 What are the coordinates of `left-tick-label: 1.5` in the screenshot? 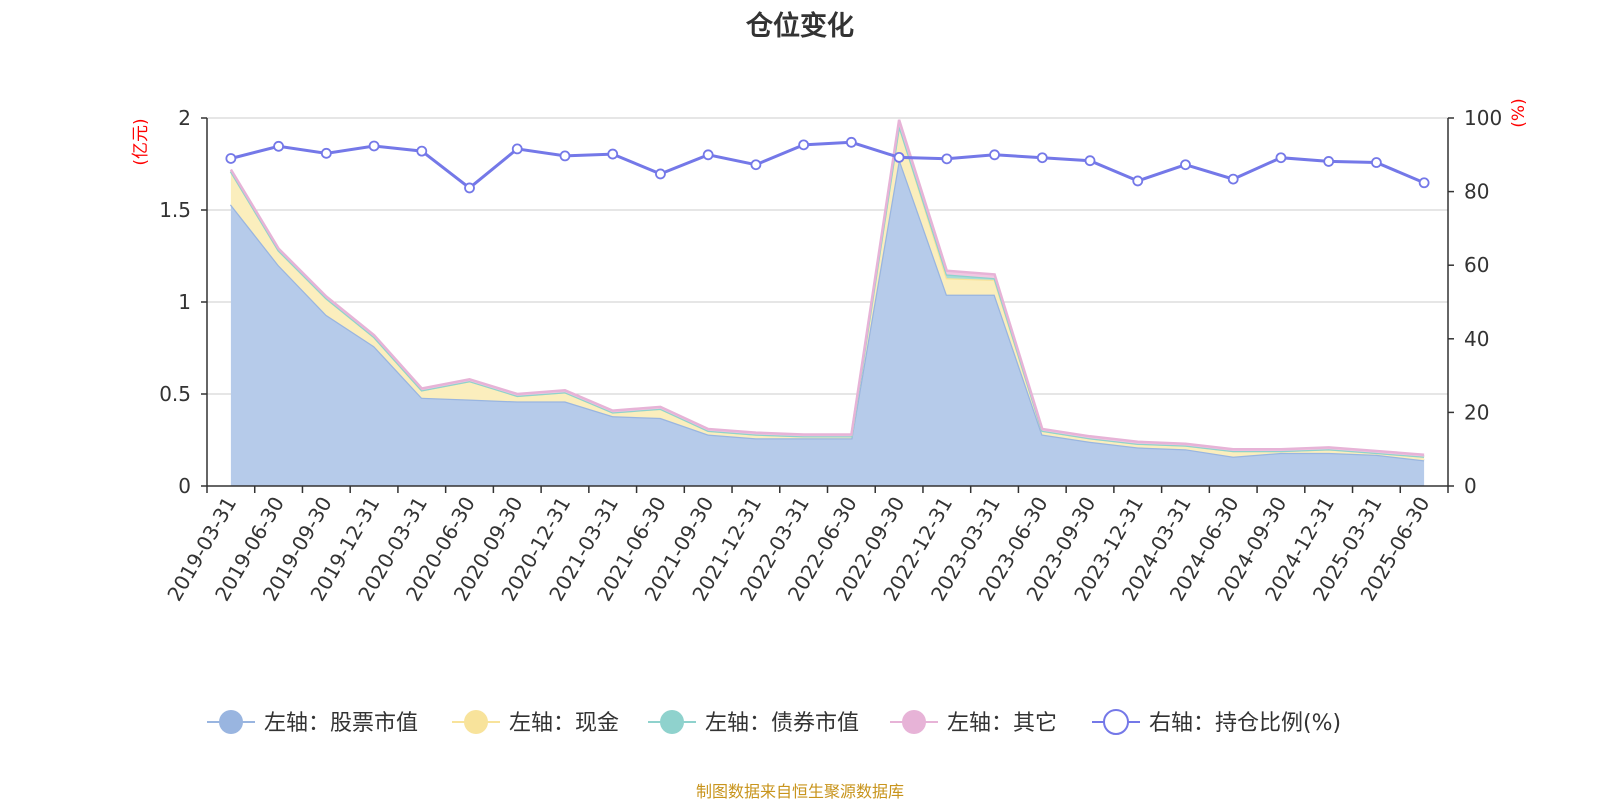 It's located at (175, 210).